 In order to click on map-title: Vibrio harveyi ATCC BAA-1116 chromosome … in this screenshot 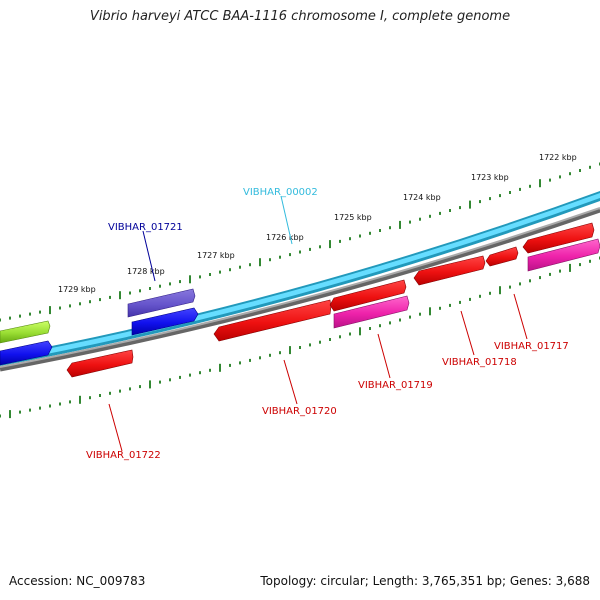, I will do `click(300, 16)`.